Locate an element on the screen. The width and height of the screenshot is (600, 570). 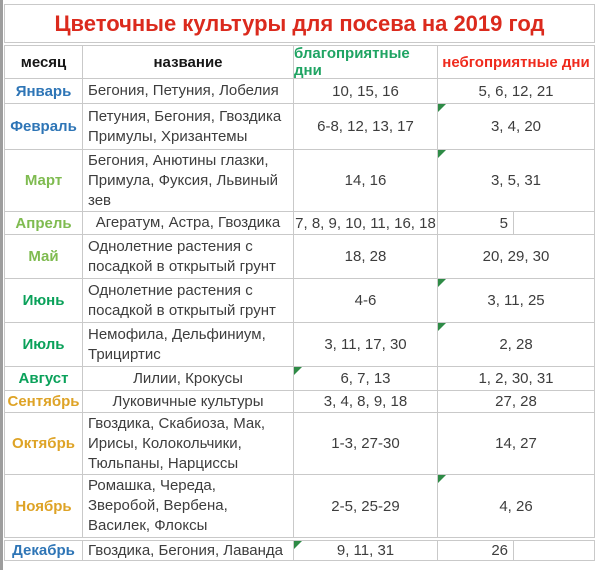
month-cell: Ноябрь is located at coordinates (44, 506).